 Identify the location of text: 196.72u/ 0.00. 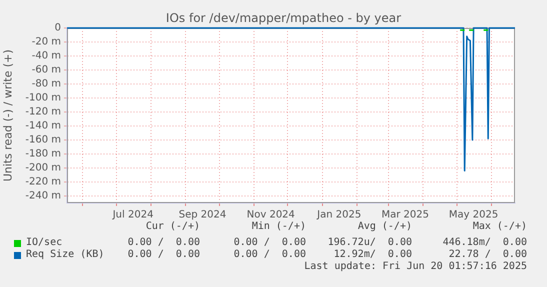
(370, 242).